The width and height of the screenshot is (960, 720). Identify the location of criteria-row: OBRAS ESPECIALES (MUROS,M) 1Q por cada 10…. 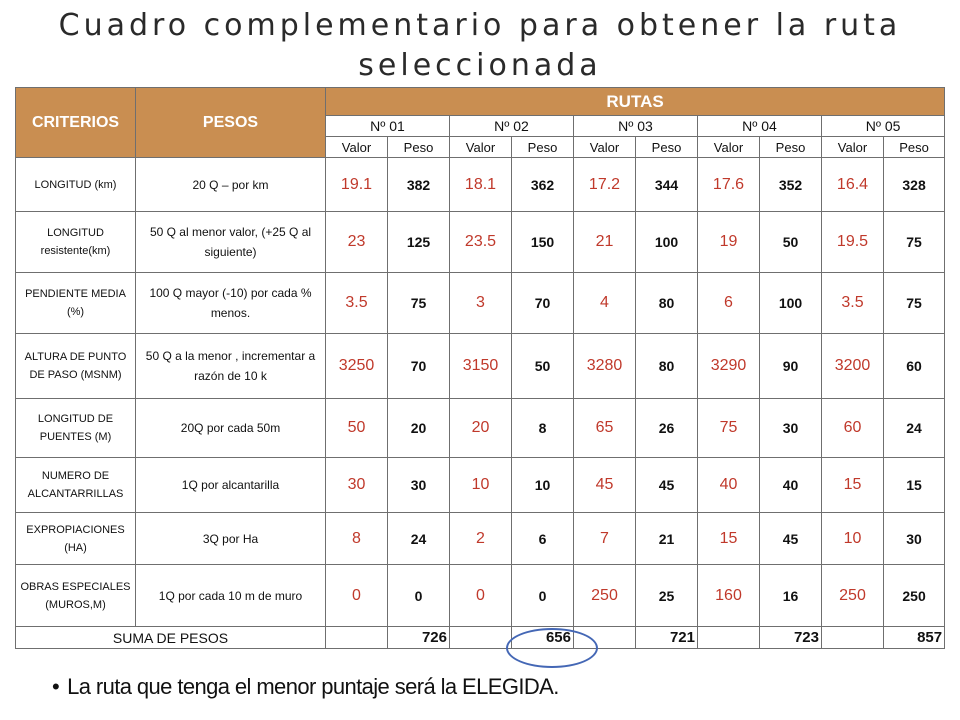
(480, 595).